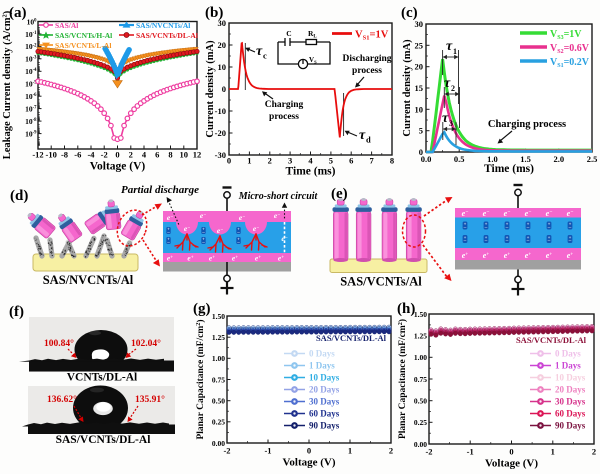 The width and height of the screenshot is (600, 474). Describe the element at coordinates (218, 316) in the screenshot. I see `svg-text: 1.50` at that location.